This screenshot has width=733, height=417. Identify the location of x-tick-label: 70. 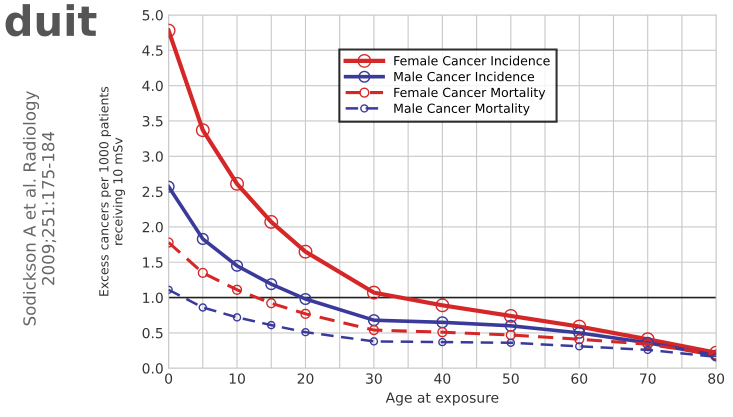
(648, 378).